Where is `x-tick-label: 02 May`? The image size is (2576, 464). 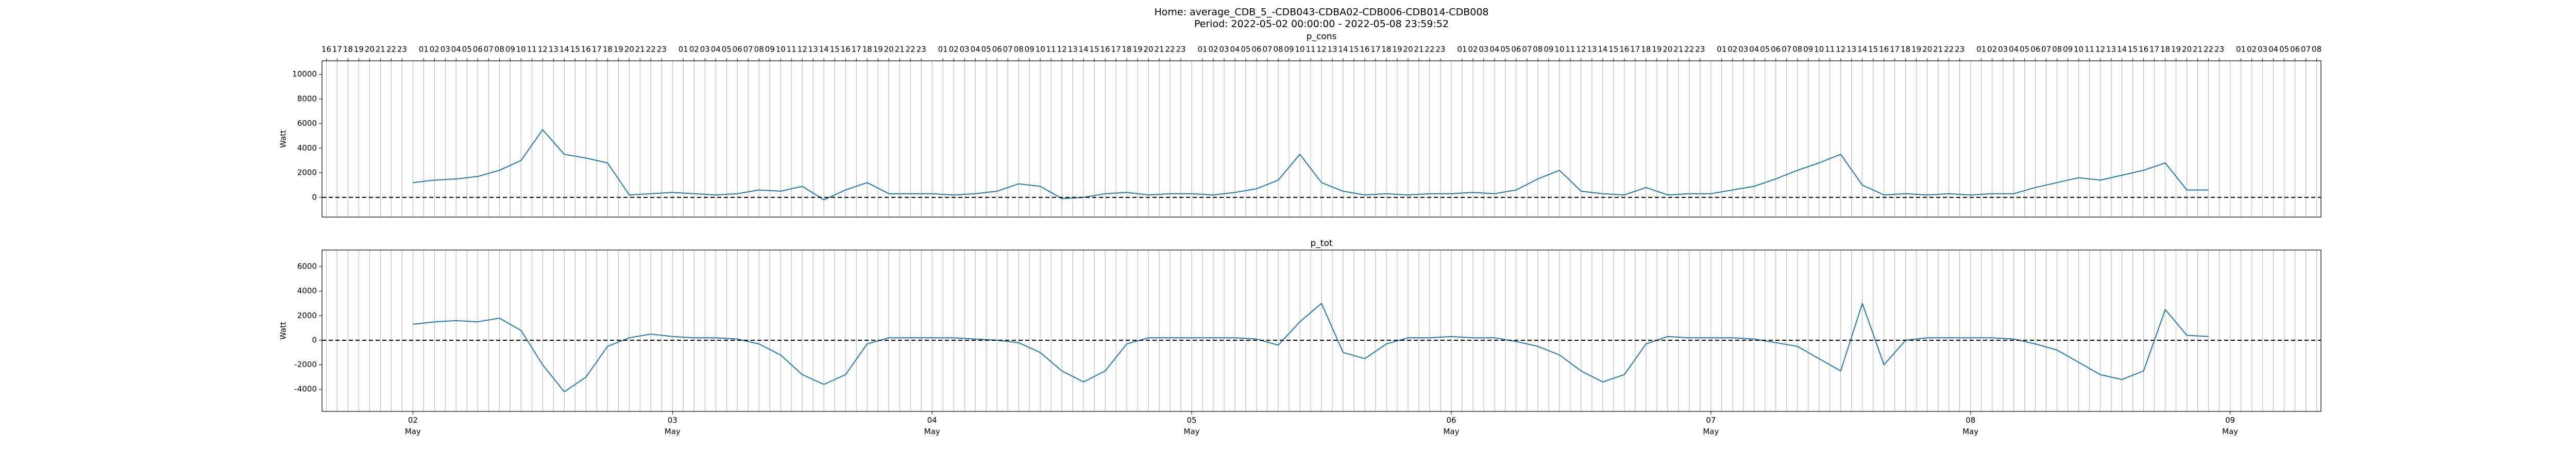 x-tick-label: 02 May is located at coordinates (413, 426).